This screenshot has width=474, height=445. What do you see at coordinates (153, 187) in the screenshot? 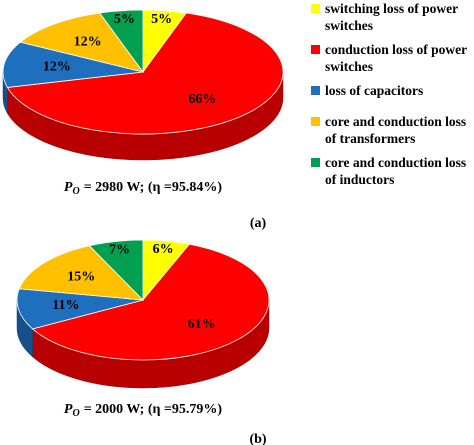
I see `caption-text: = 2980 W; (η =95.84%)` at bounding box center [153, 187].